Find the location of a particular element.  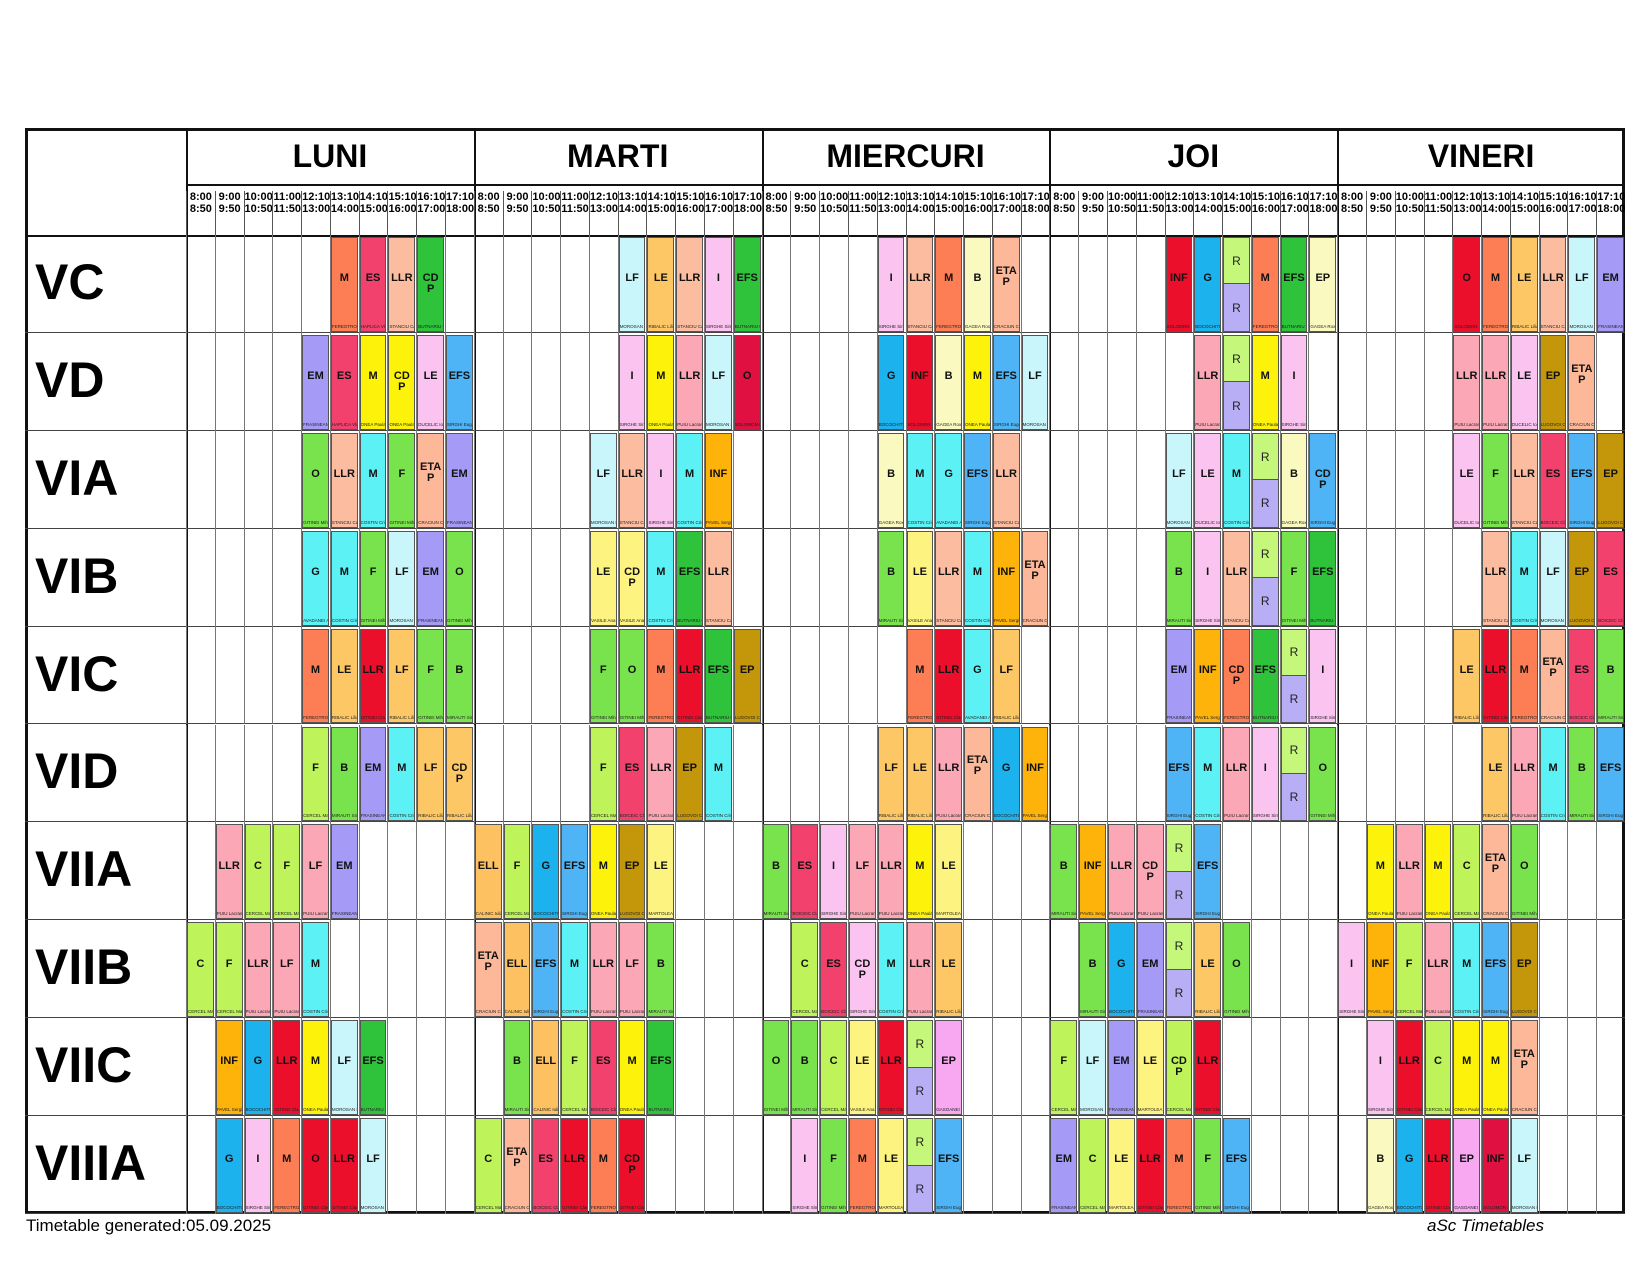

lesson-cell: CDP FEREGTRONU C. Marius is located at coordinates (1236, 676).